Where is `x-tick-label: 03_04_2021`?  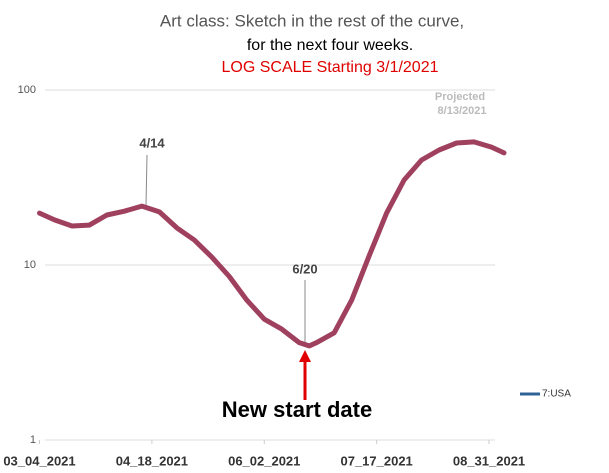 x-tick-label: 03_04_2021 is located at coordinates (39, 460).